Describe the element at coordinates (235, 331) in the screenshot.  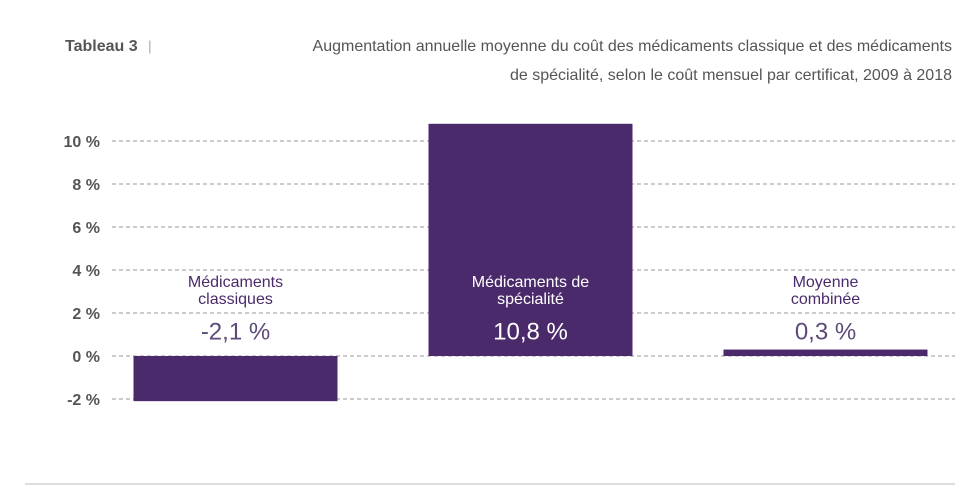
I see `value-label: -2,1 %` at that location.